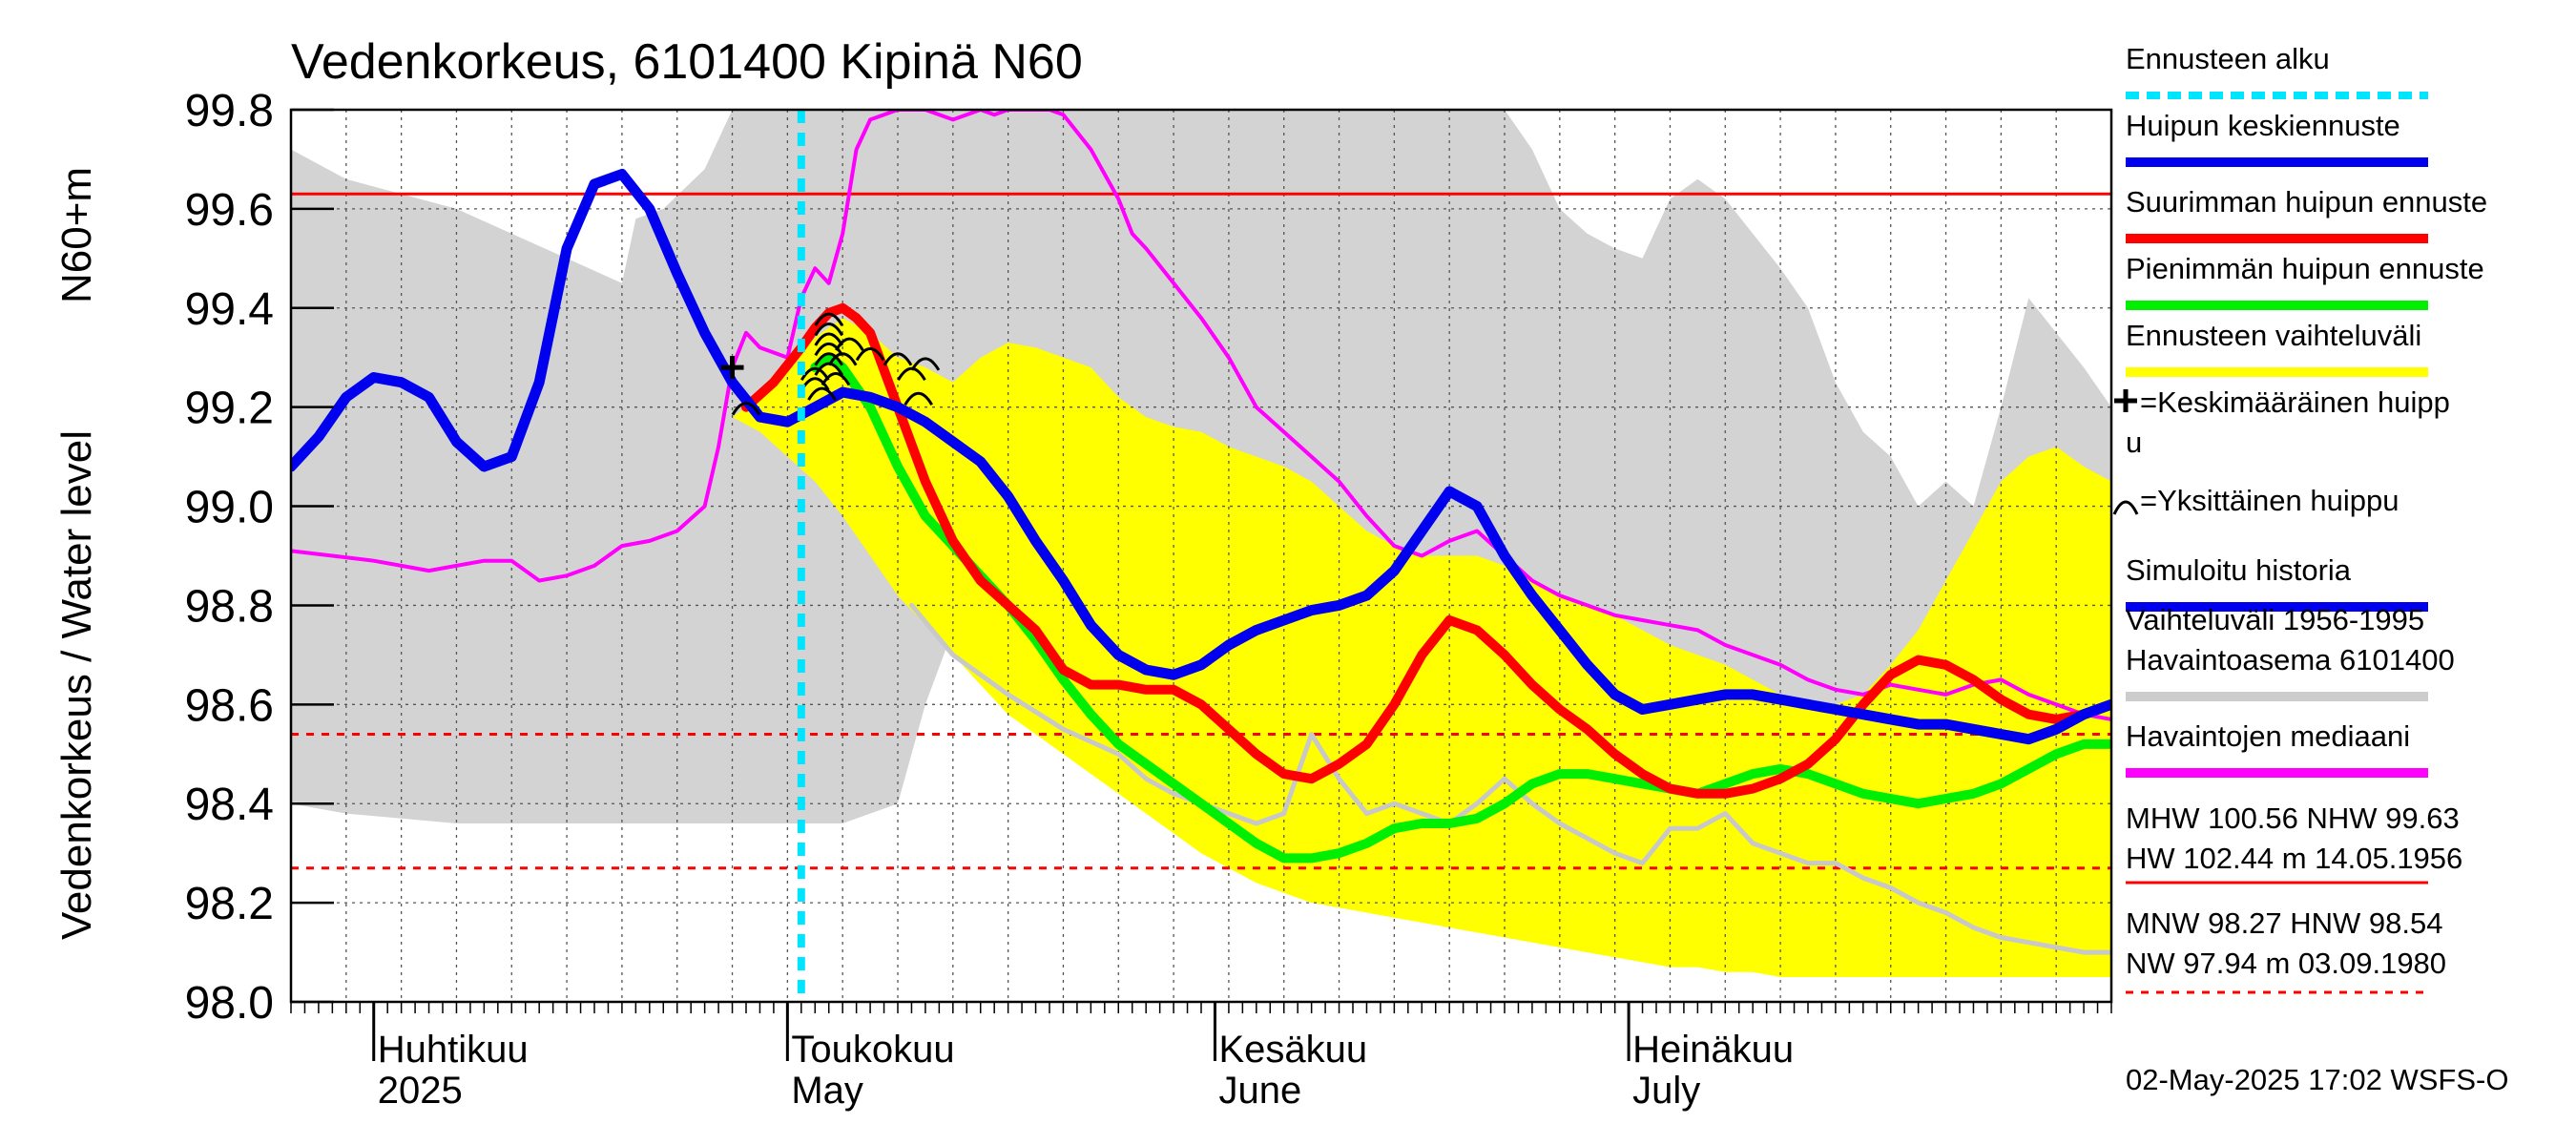 The image size is (2576, 1145). I want to click on y-tick-label: 98.6, so click(229, 706).